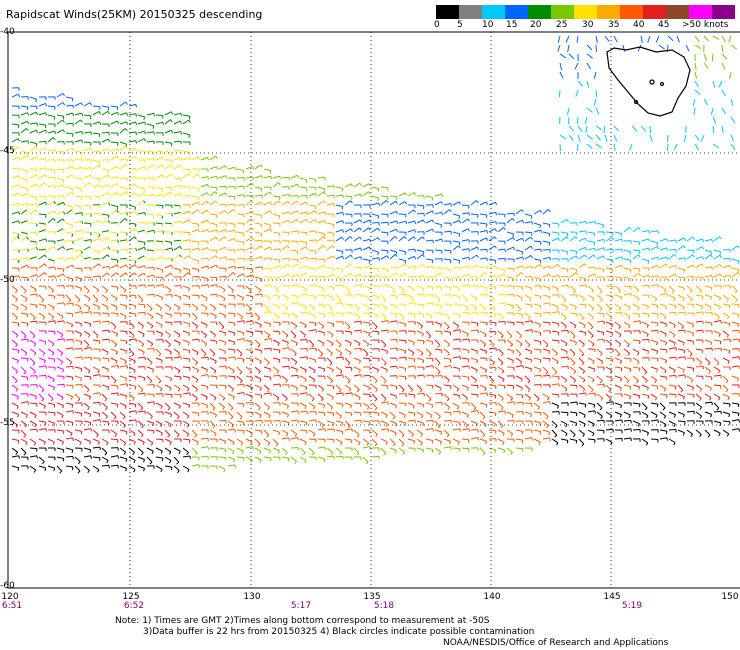 The width and height of the screenshot is (740, 650). What do you see at coordinates (10, 597) in the screenshot?
I see `lon-label-120: 120` at bounding box center [10, 597].